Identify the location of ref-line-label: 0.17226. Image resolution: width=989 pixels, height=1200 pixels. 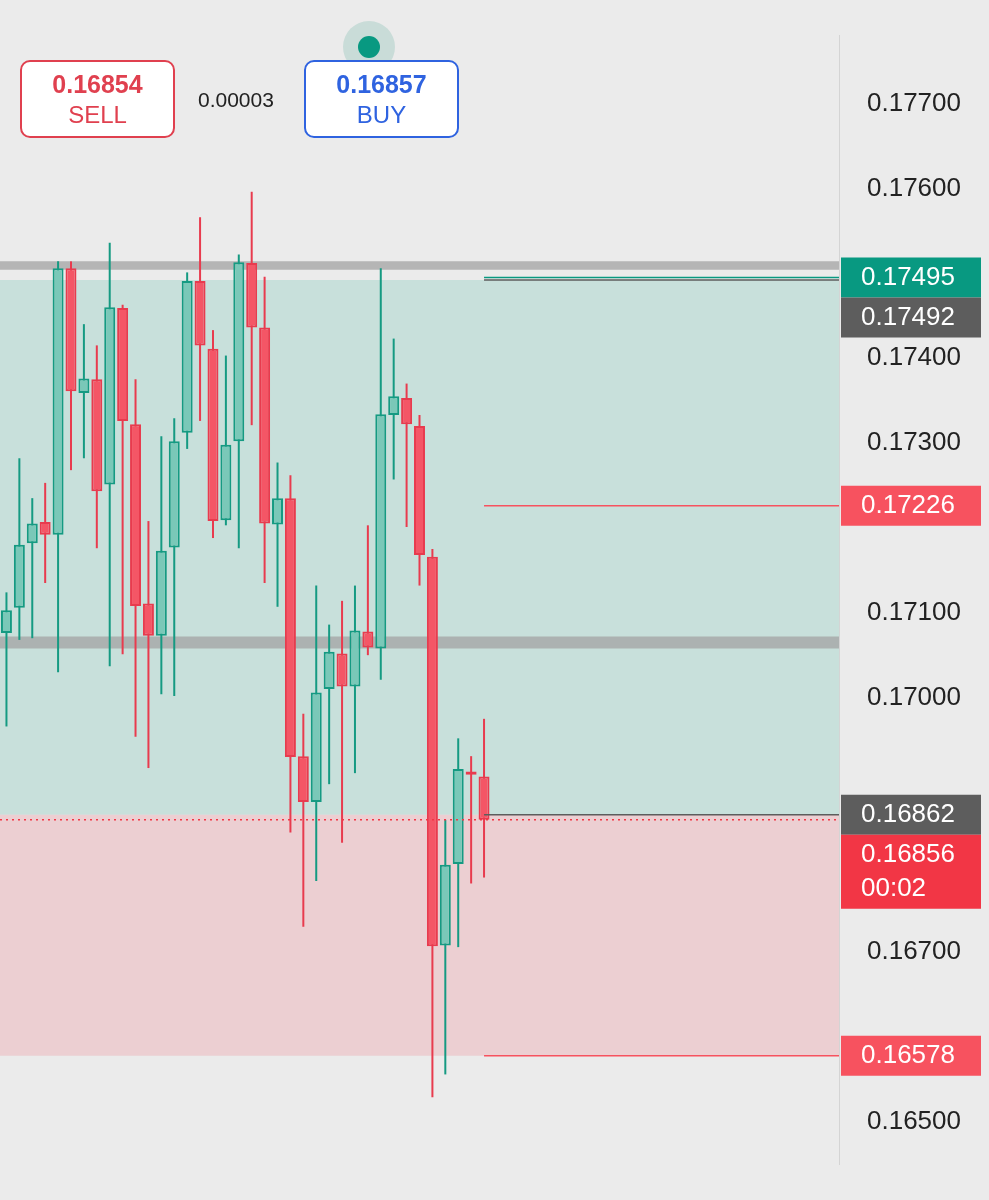
(908, 503).